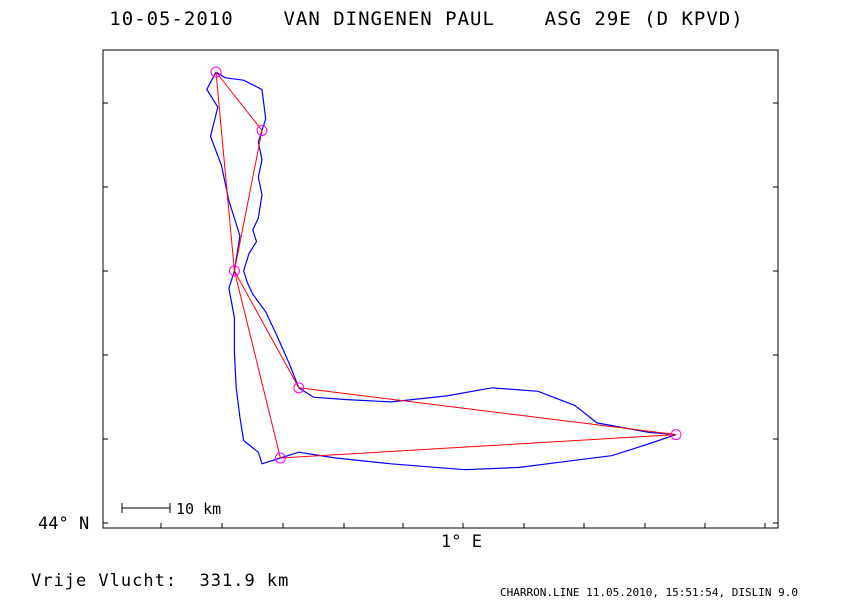 This screenshot has height=603, width=853. Describe the element at coordinates (64, 524) in the screenshot. I see `latitude-label: 44° N` at that location.